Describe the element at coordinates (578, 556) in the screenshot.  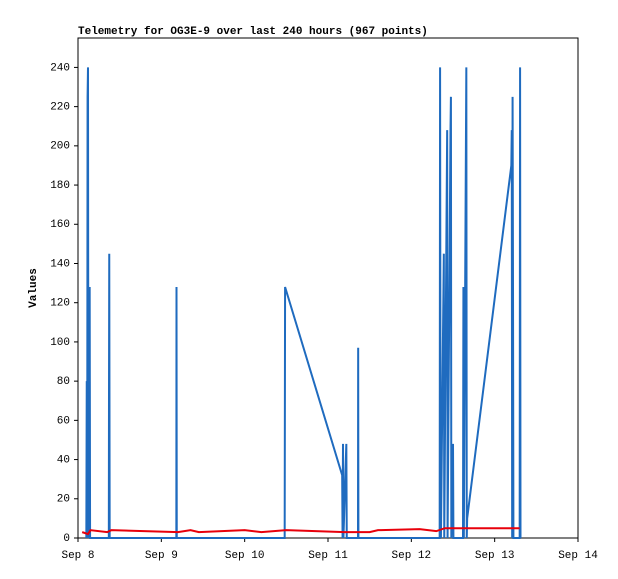
I see `x-tick-label: Sep 14` at that location.